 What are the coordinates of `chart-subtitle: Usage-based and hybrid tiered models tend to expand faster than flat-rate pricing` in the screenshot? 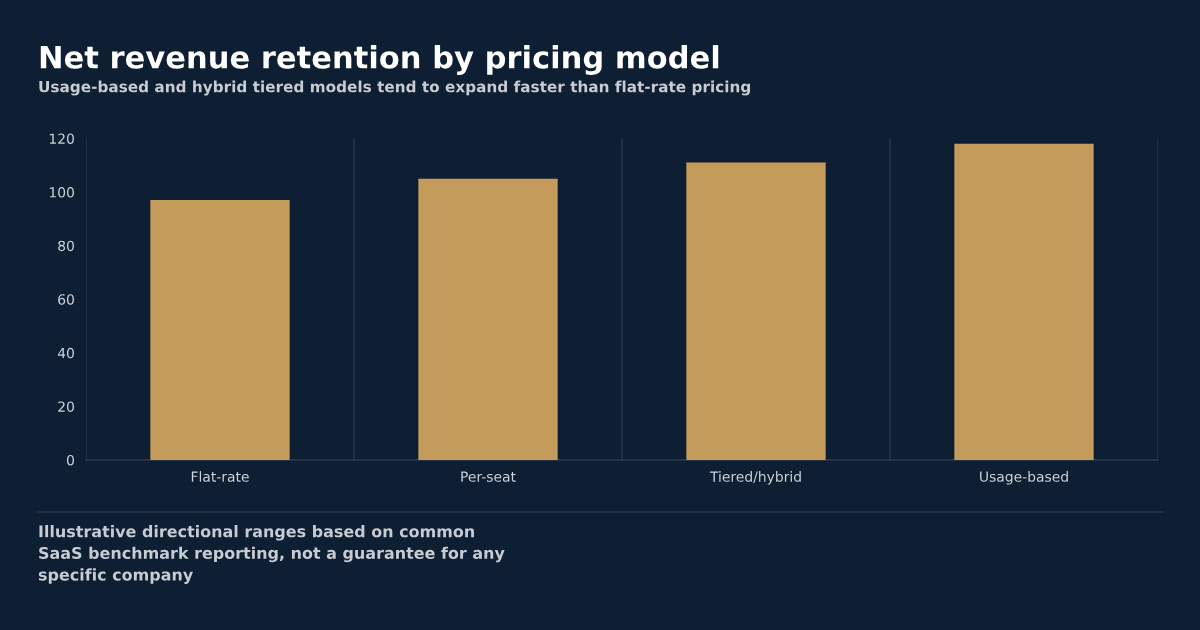 It's located at (395, 88).